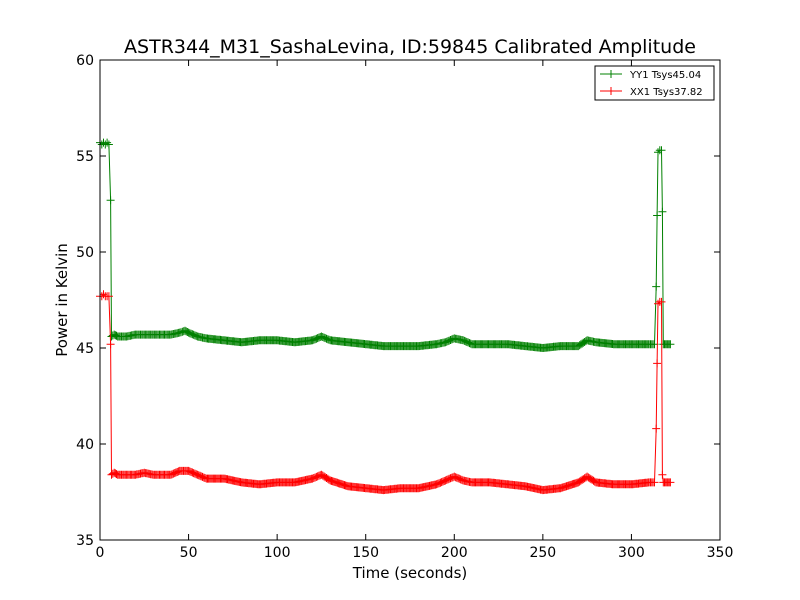 This screenshot has height=600, width=800. I want to click on y-tick-label: 60, so click(85, 61).